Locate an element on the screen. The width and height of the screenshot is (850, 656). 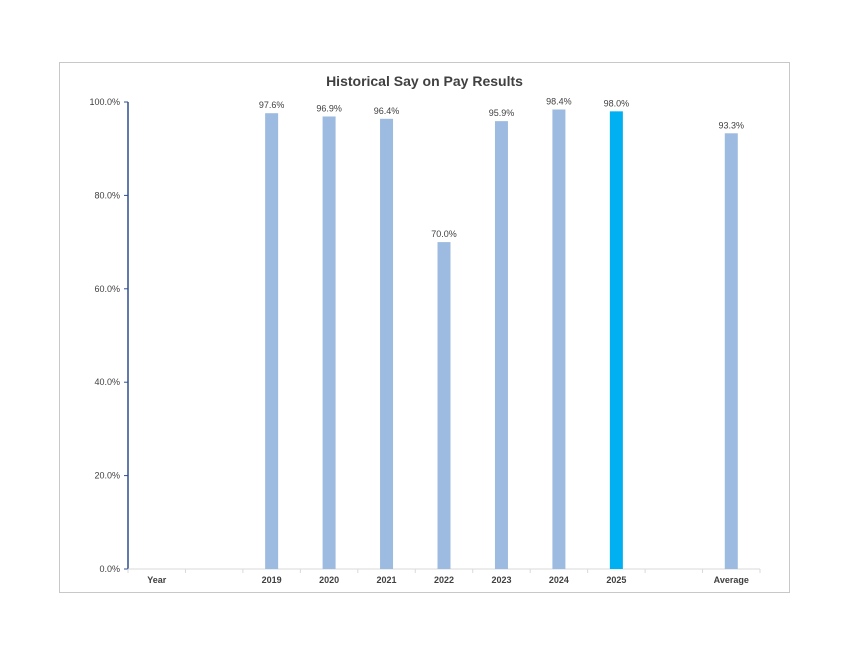
data-label: 95.9% is located at coordinates (502, 113).